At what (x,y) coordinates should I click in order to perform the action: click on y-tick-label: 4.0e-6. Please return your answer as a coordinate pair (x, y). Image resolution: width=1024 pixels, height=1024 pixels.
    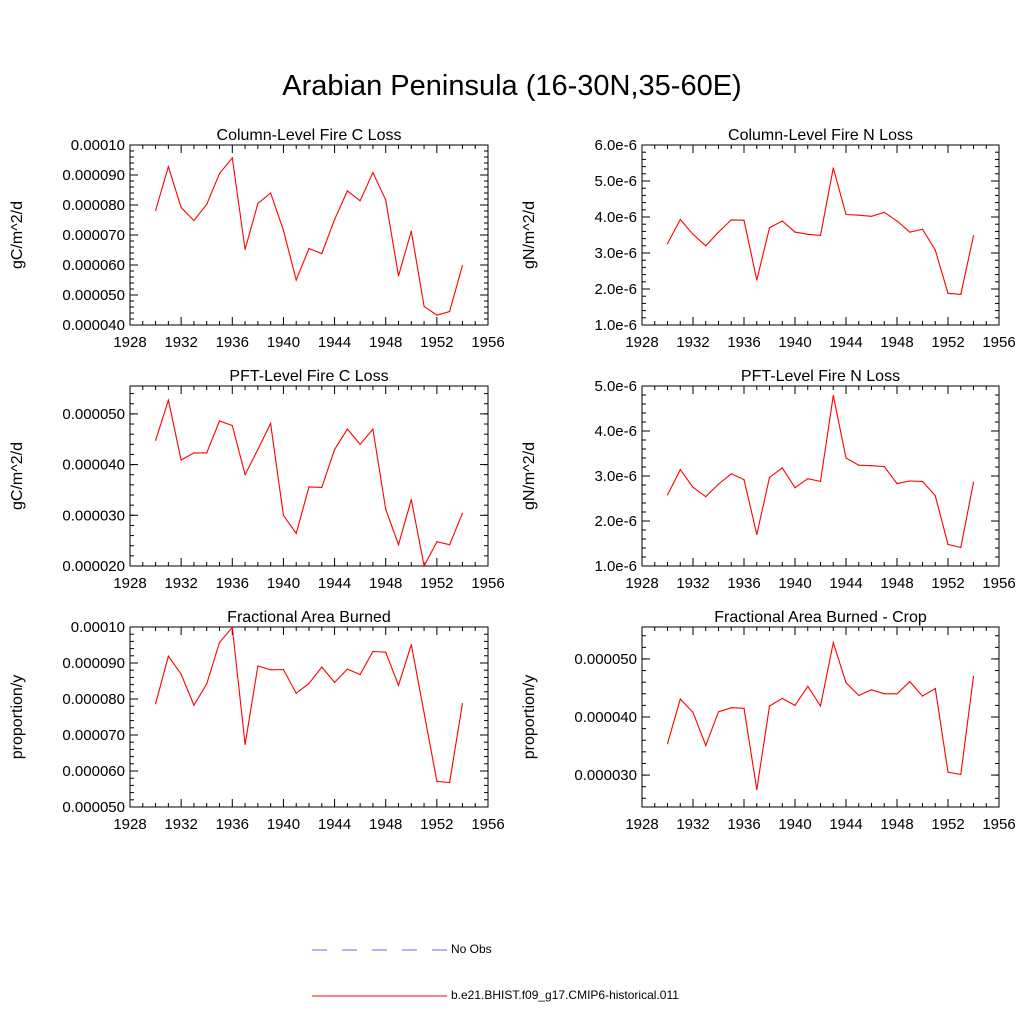
    Looking at the image, I should click on (615, 217).